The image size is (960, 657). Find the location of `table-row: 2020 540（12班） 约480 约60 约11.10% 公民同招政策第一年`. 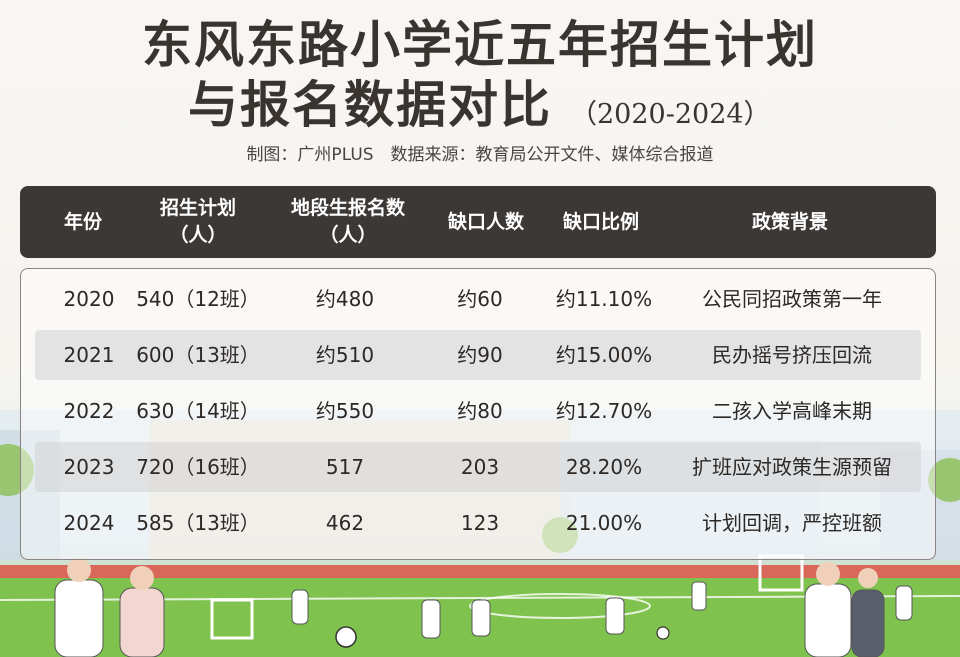

table-row: 2020 540（12班） 约480 约60 约11.10% 公民同招政策第一年 is located at coordinates (478, 299).